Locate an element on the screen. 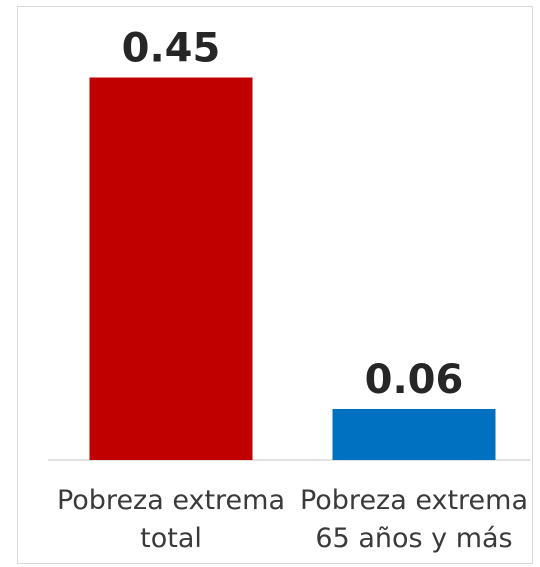 This screenshot has height=567, width=540. category-label-line: total is located at coordinates (171, 538).